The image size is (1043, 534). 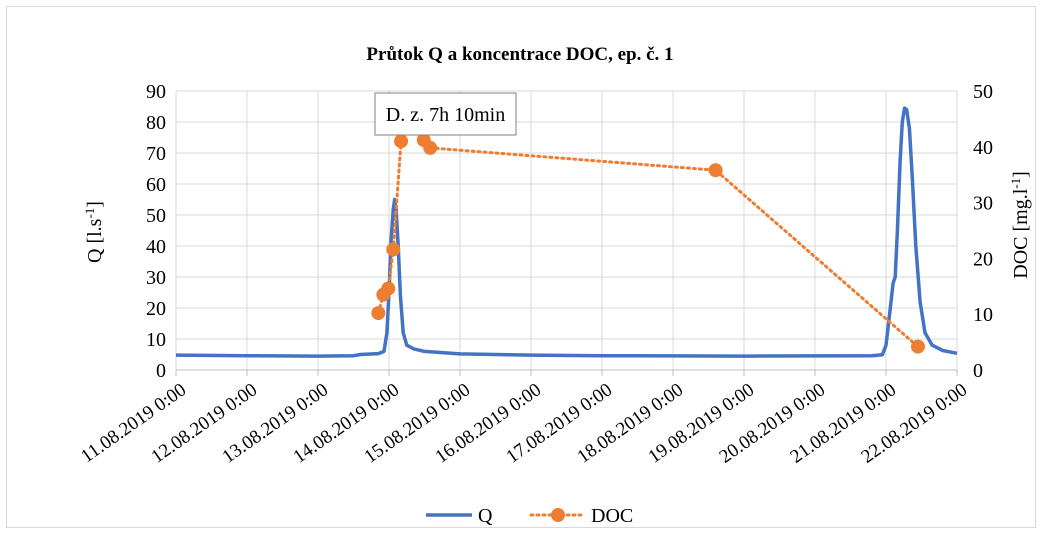 I want to click on y-left-tick-label: 70, so click(x=156, y=154).